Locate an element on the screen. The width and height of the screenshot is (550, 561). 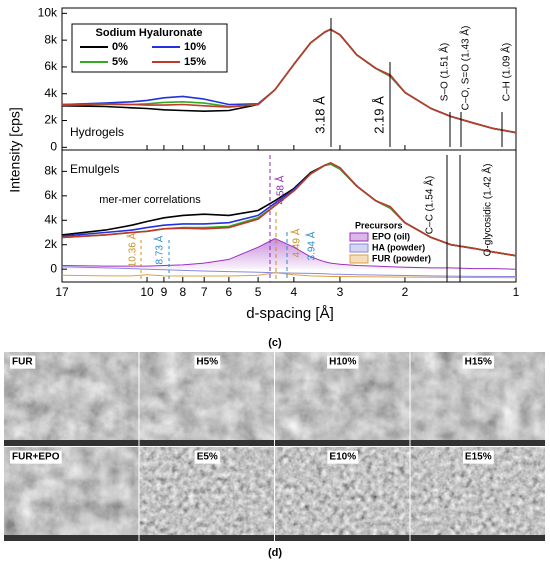
micrograph-label: E5% is located at coordinates (207, 457).